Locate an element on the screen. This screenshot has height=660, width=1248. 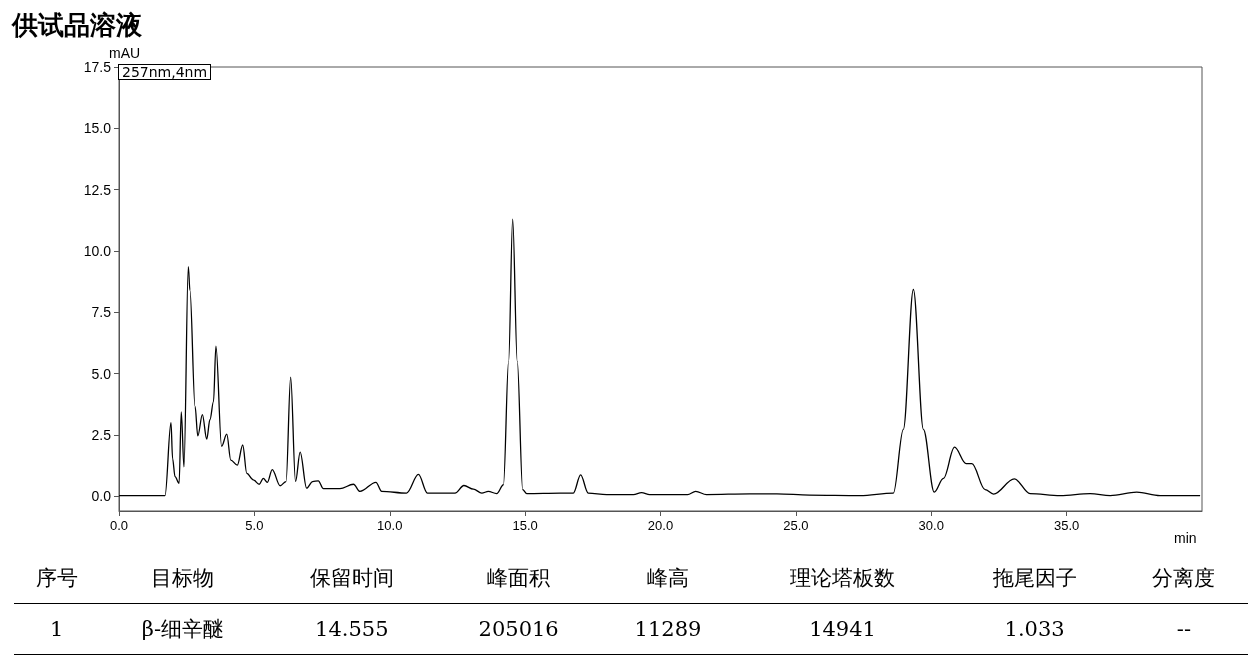
text: 序号 is located at coordinates (56, 578).